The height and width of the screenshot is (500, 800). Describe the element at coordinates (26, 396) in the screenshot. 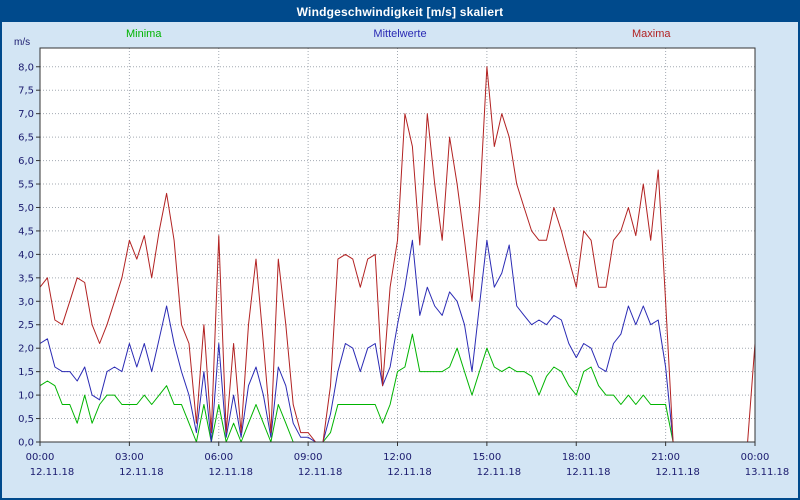

I see `svg-text: 1,0` at that location.